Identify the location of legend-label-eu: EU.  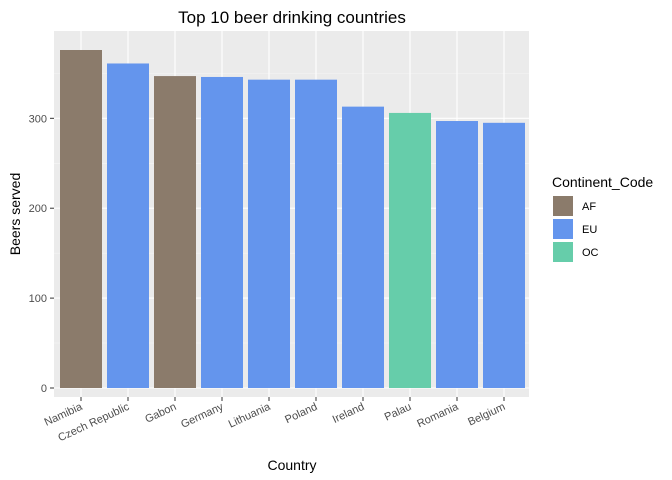
(589, 230).